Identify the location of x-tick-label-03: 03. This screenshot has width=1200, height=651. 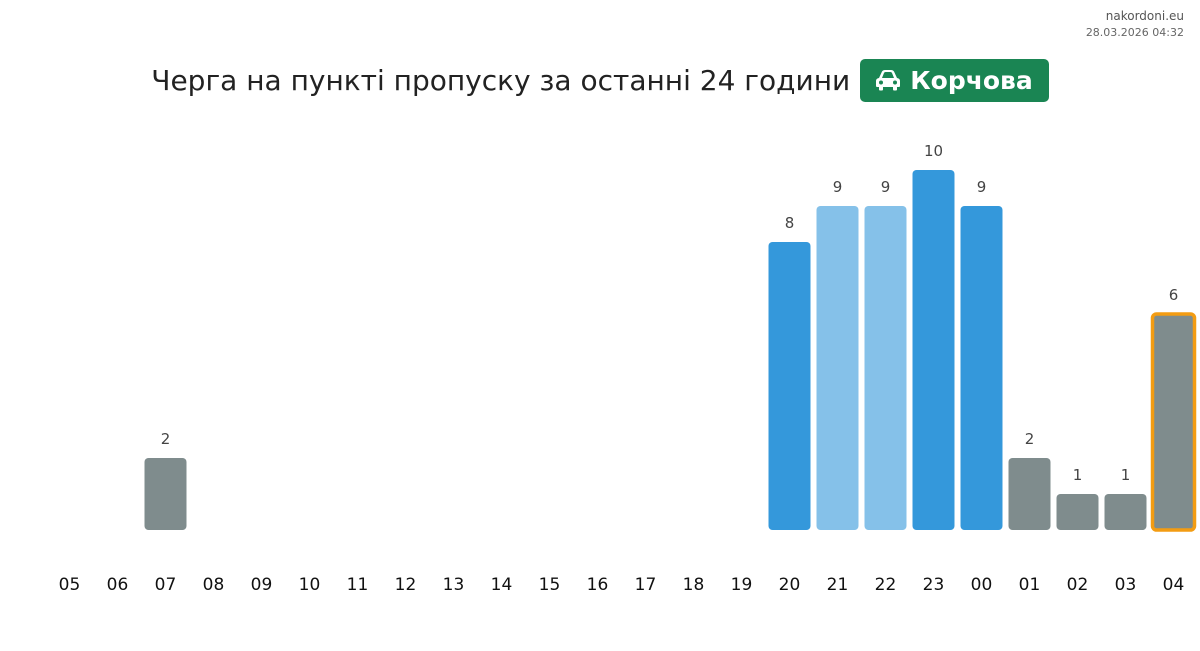
(1126, 585).